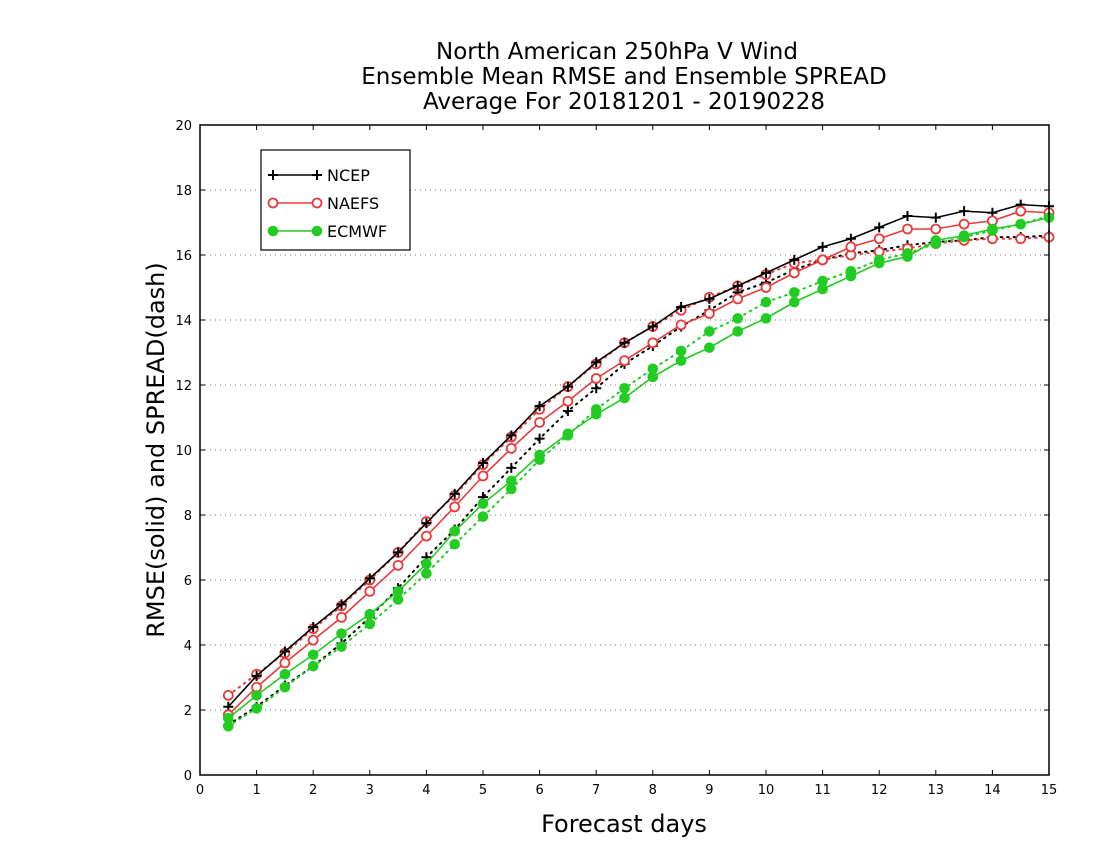  Describe the element at coordinates (188, 516) in the screenshot. I see `y-tick-label: 8` at that location.